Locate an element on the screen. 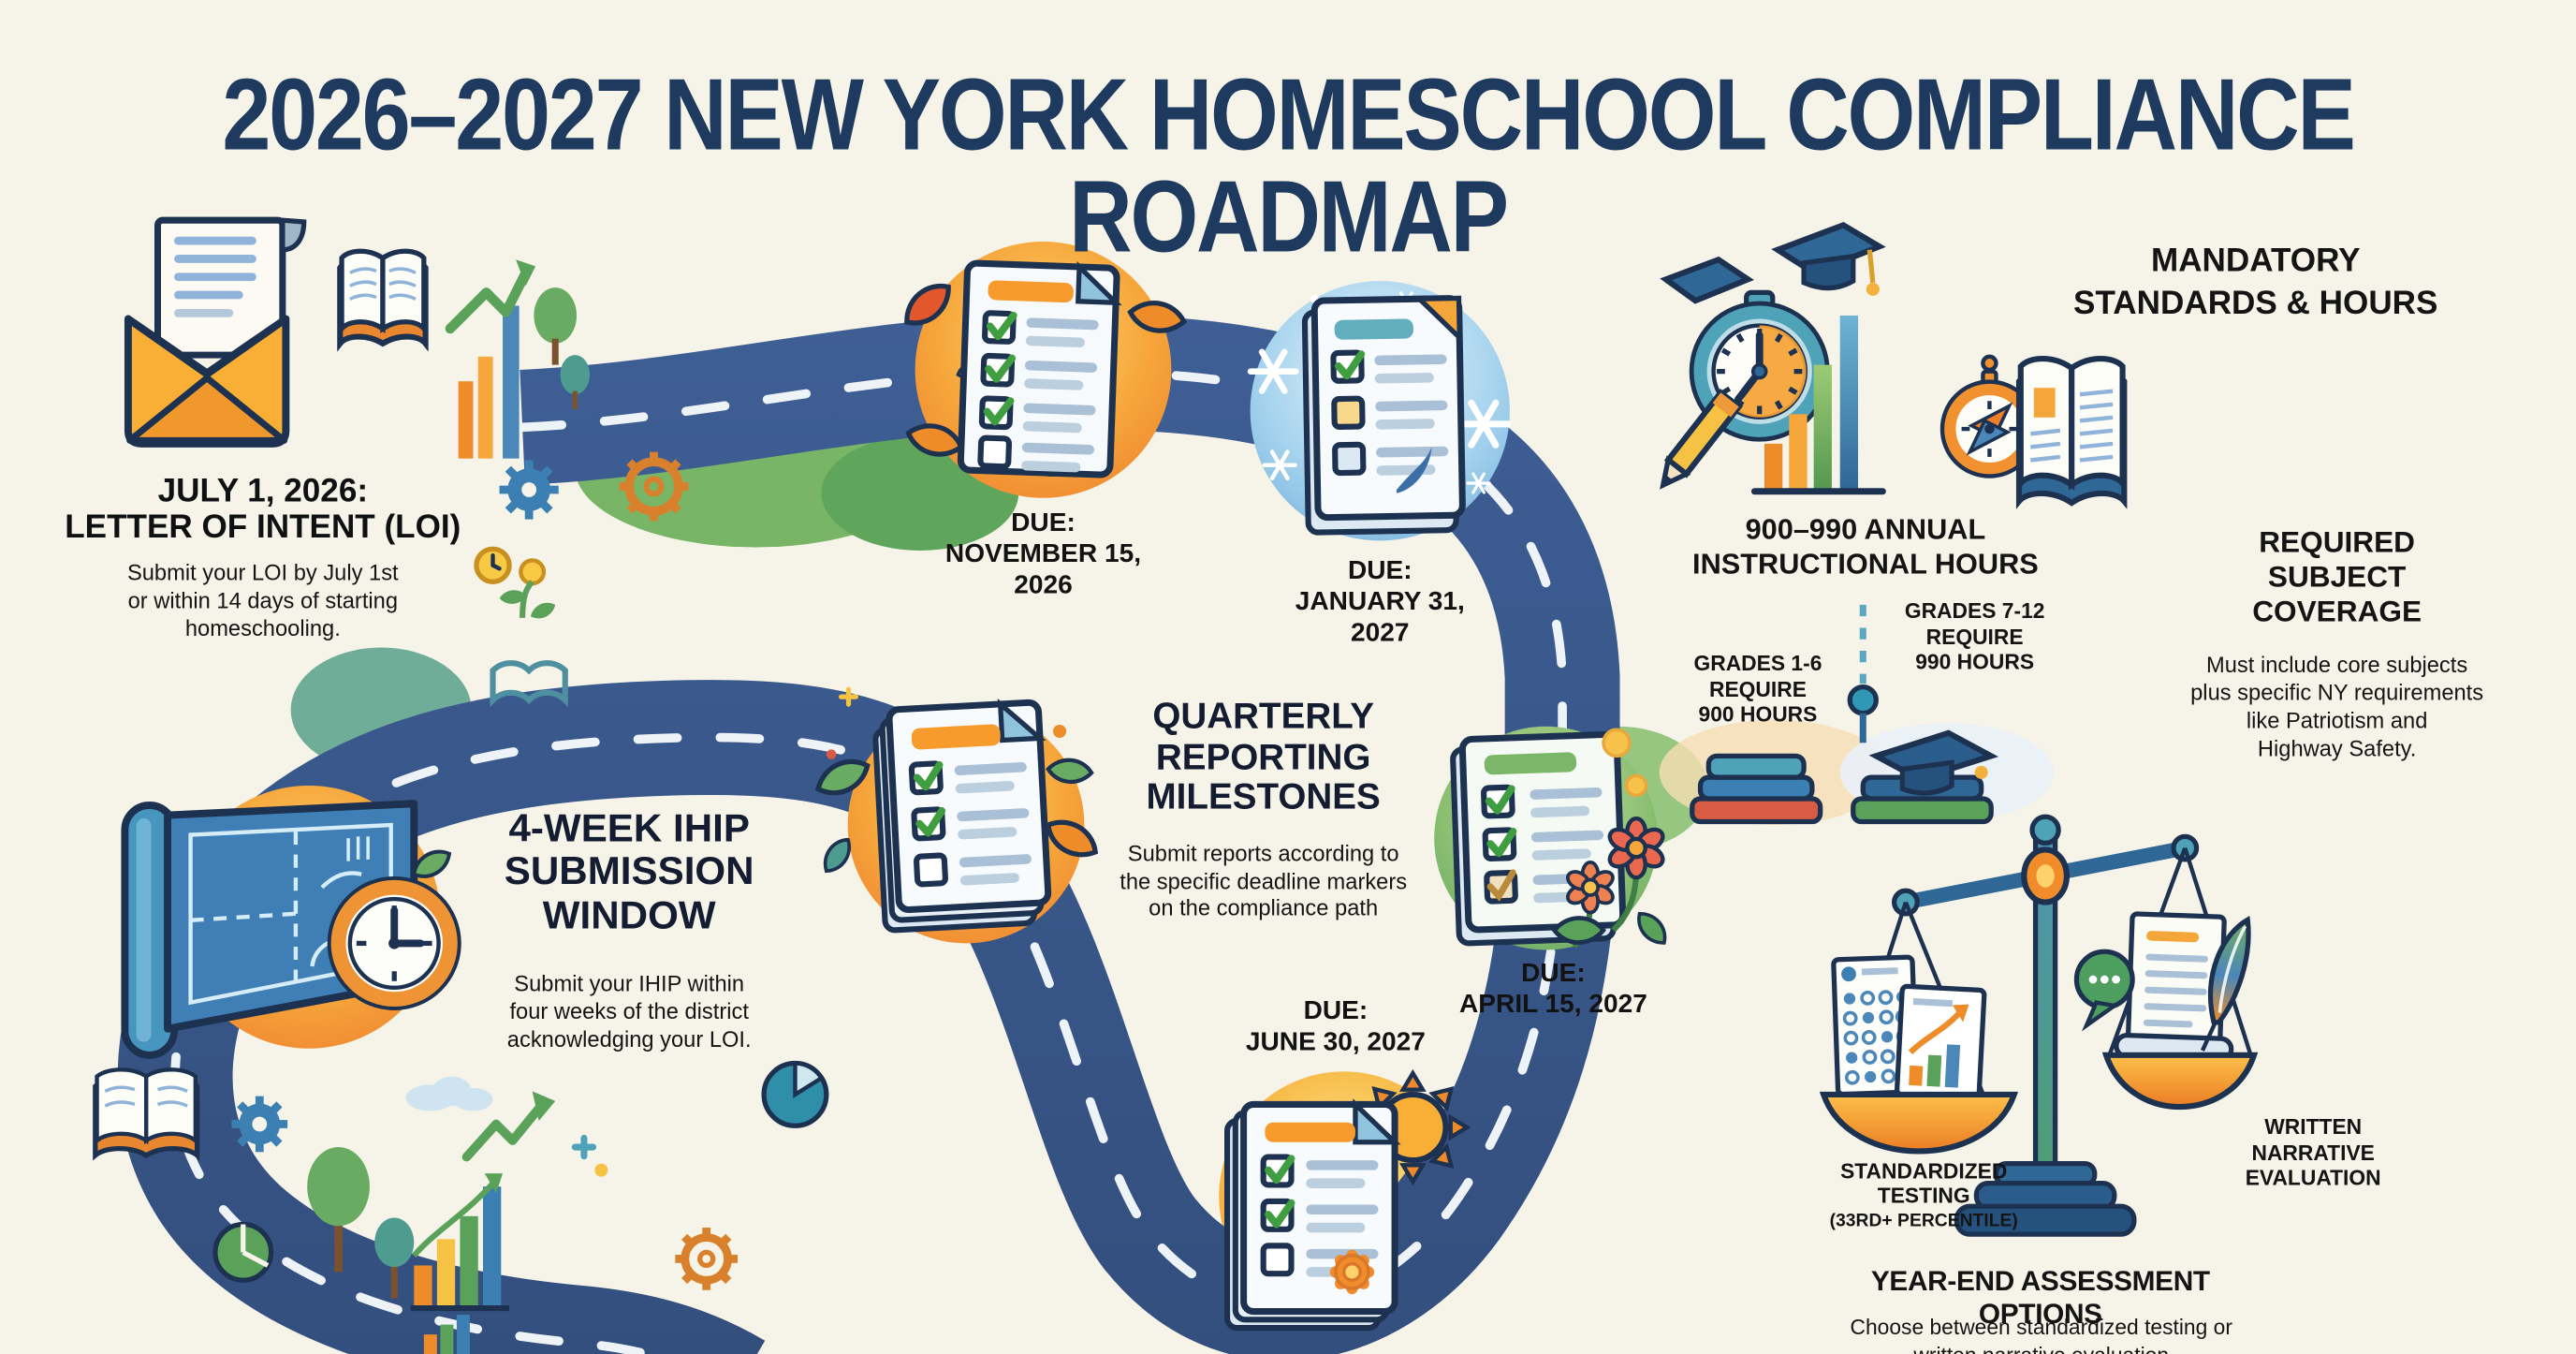 The height and width of the screenshot is (1354, 2576). grades-1-6-requirement: GRADES 1-6 REQUIRE 900 HOURS is located at coordinates (1757, 690).